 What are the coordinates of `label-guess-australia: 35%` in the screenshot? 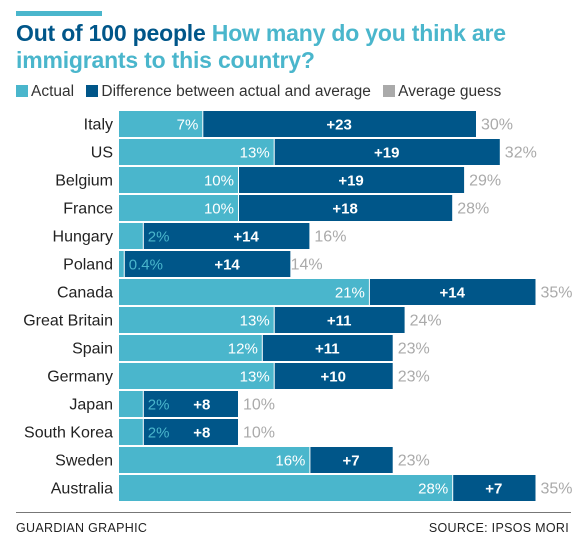 It's located at (557, 489).